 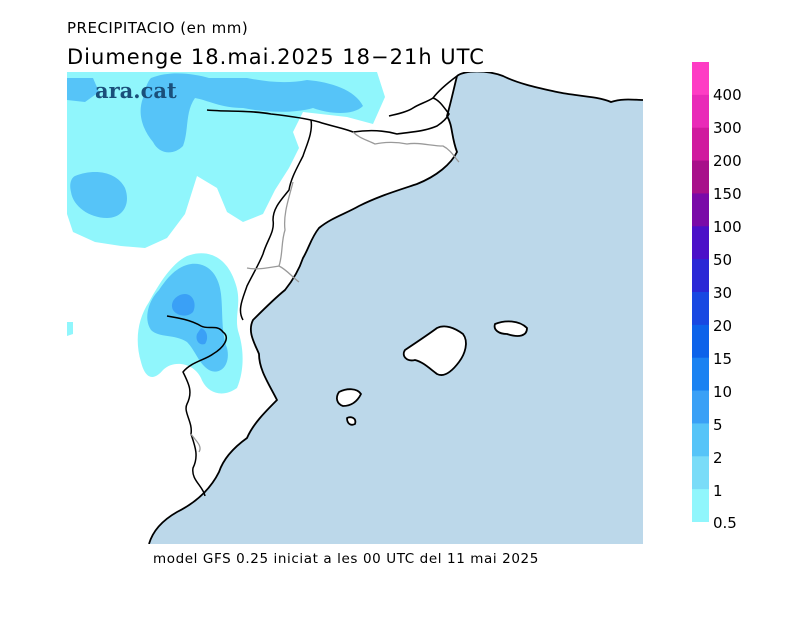 I want to click on legend-label: 20, so click(x=723, y=326).